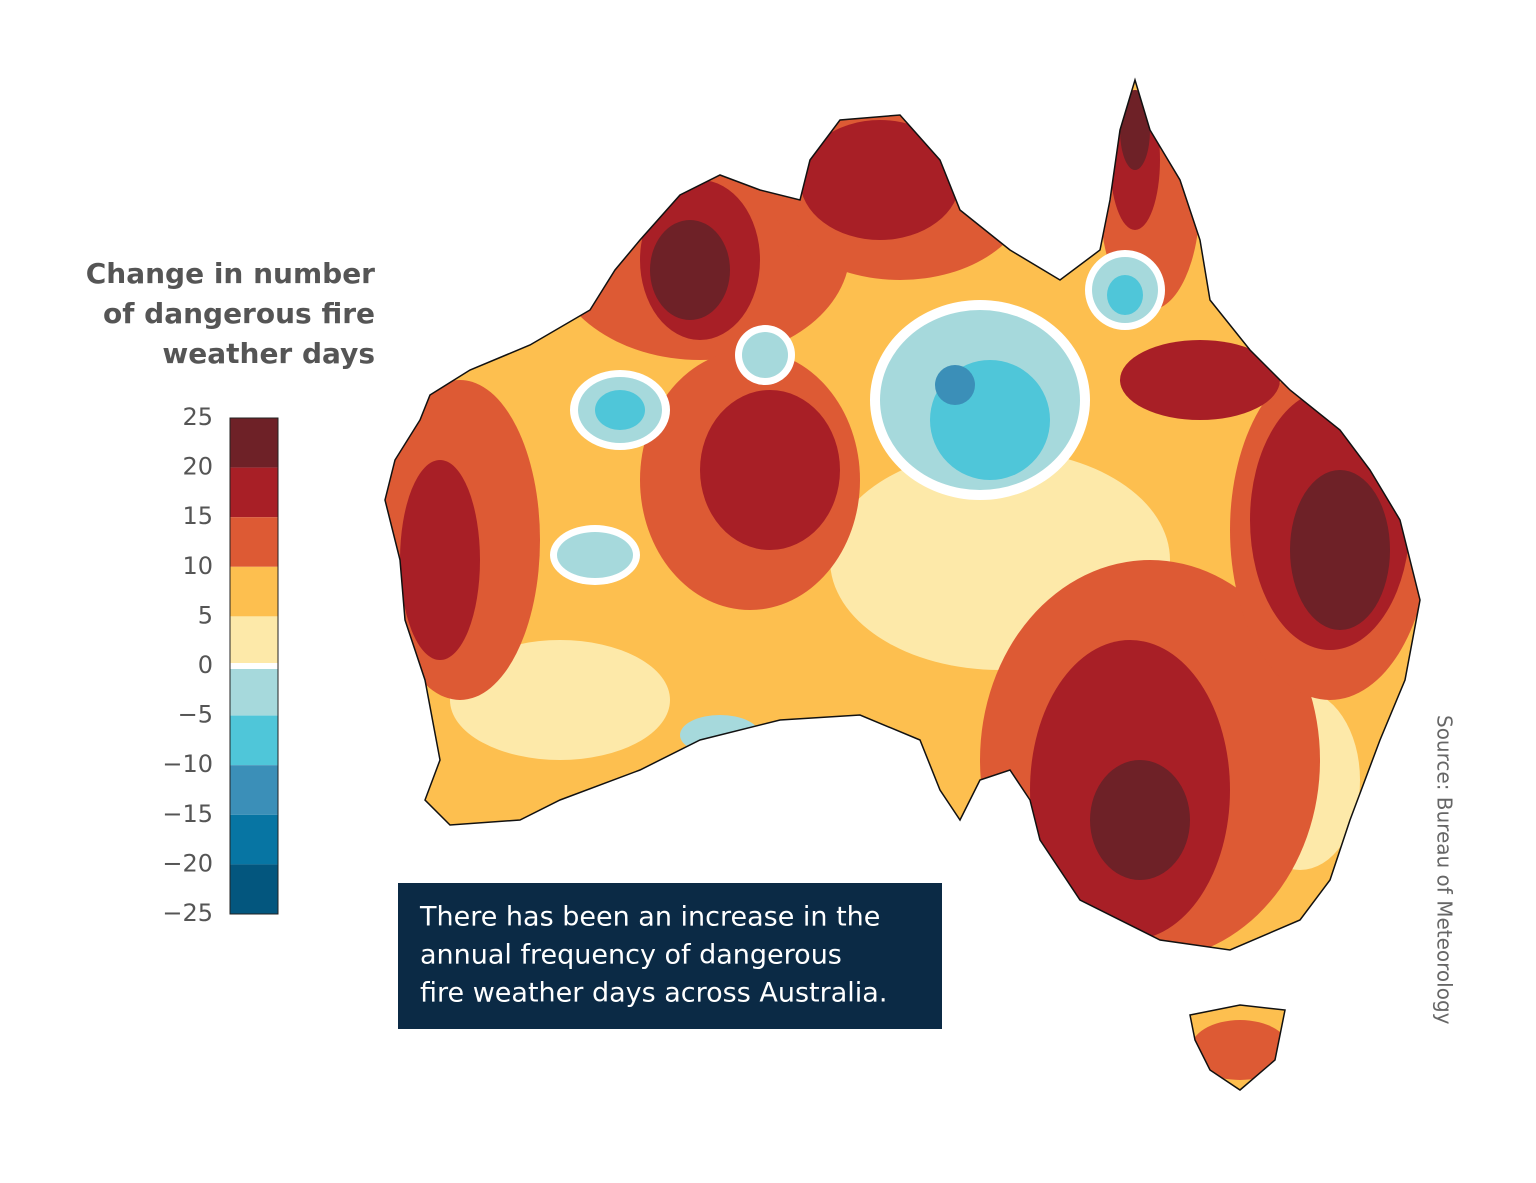 The height and width of the screenshot is (1183, 1536). What do you see at coordinates (195, 715) in the screenshot?
I see `legend-tick-label: −5` at bounding box center [195, 715].